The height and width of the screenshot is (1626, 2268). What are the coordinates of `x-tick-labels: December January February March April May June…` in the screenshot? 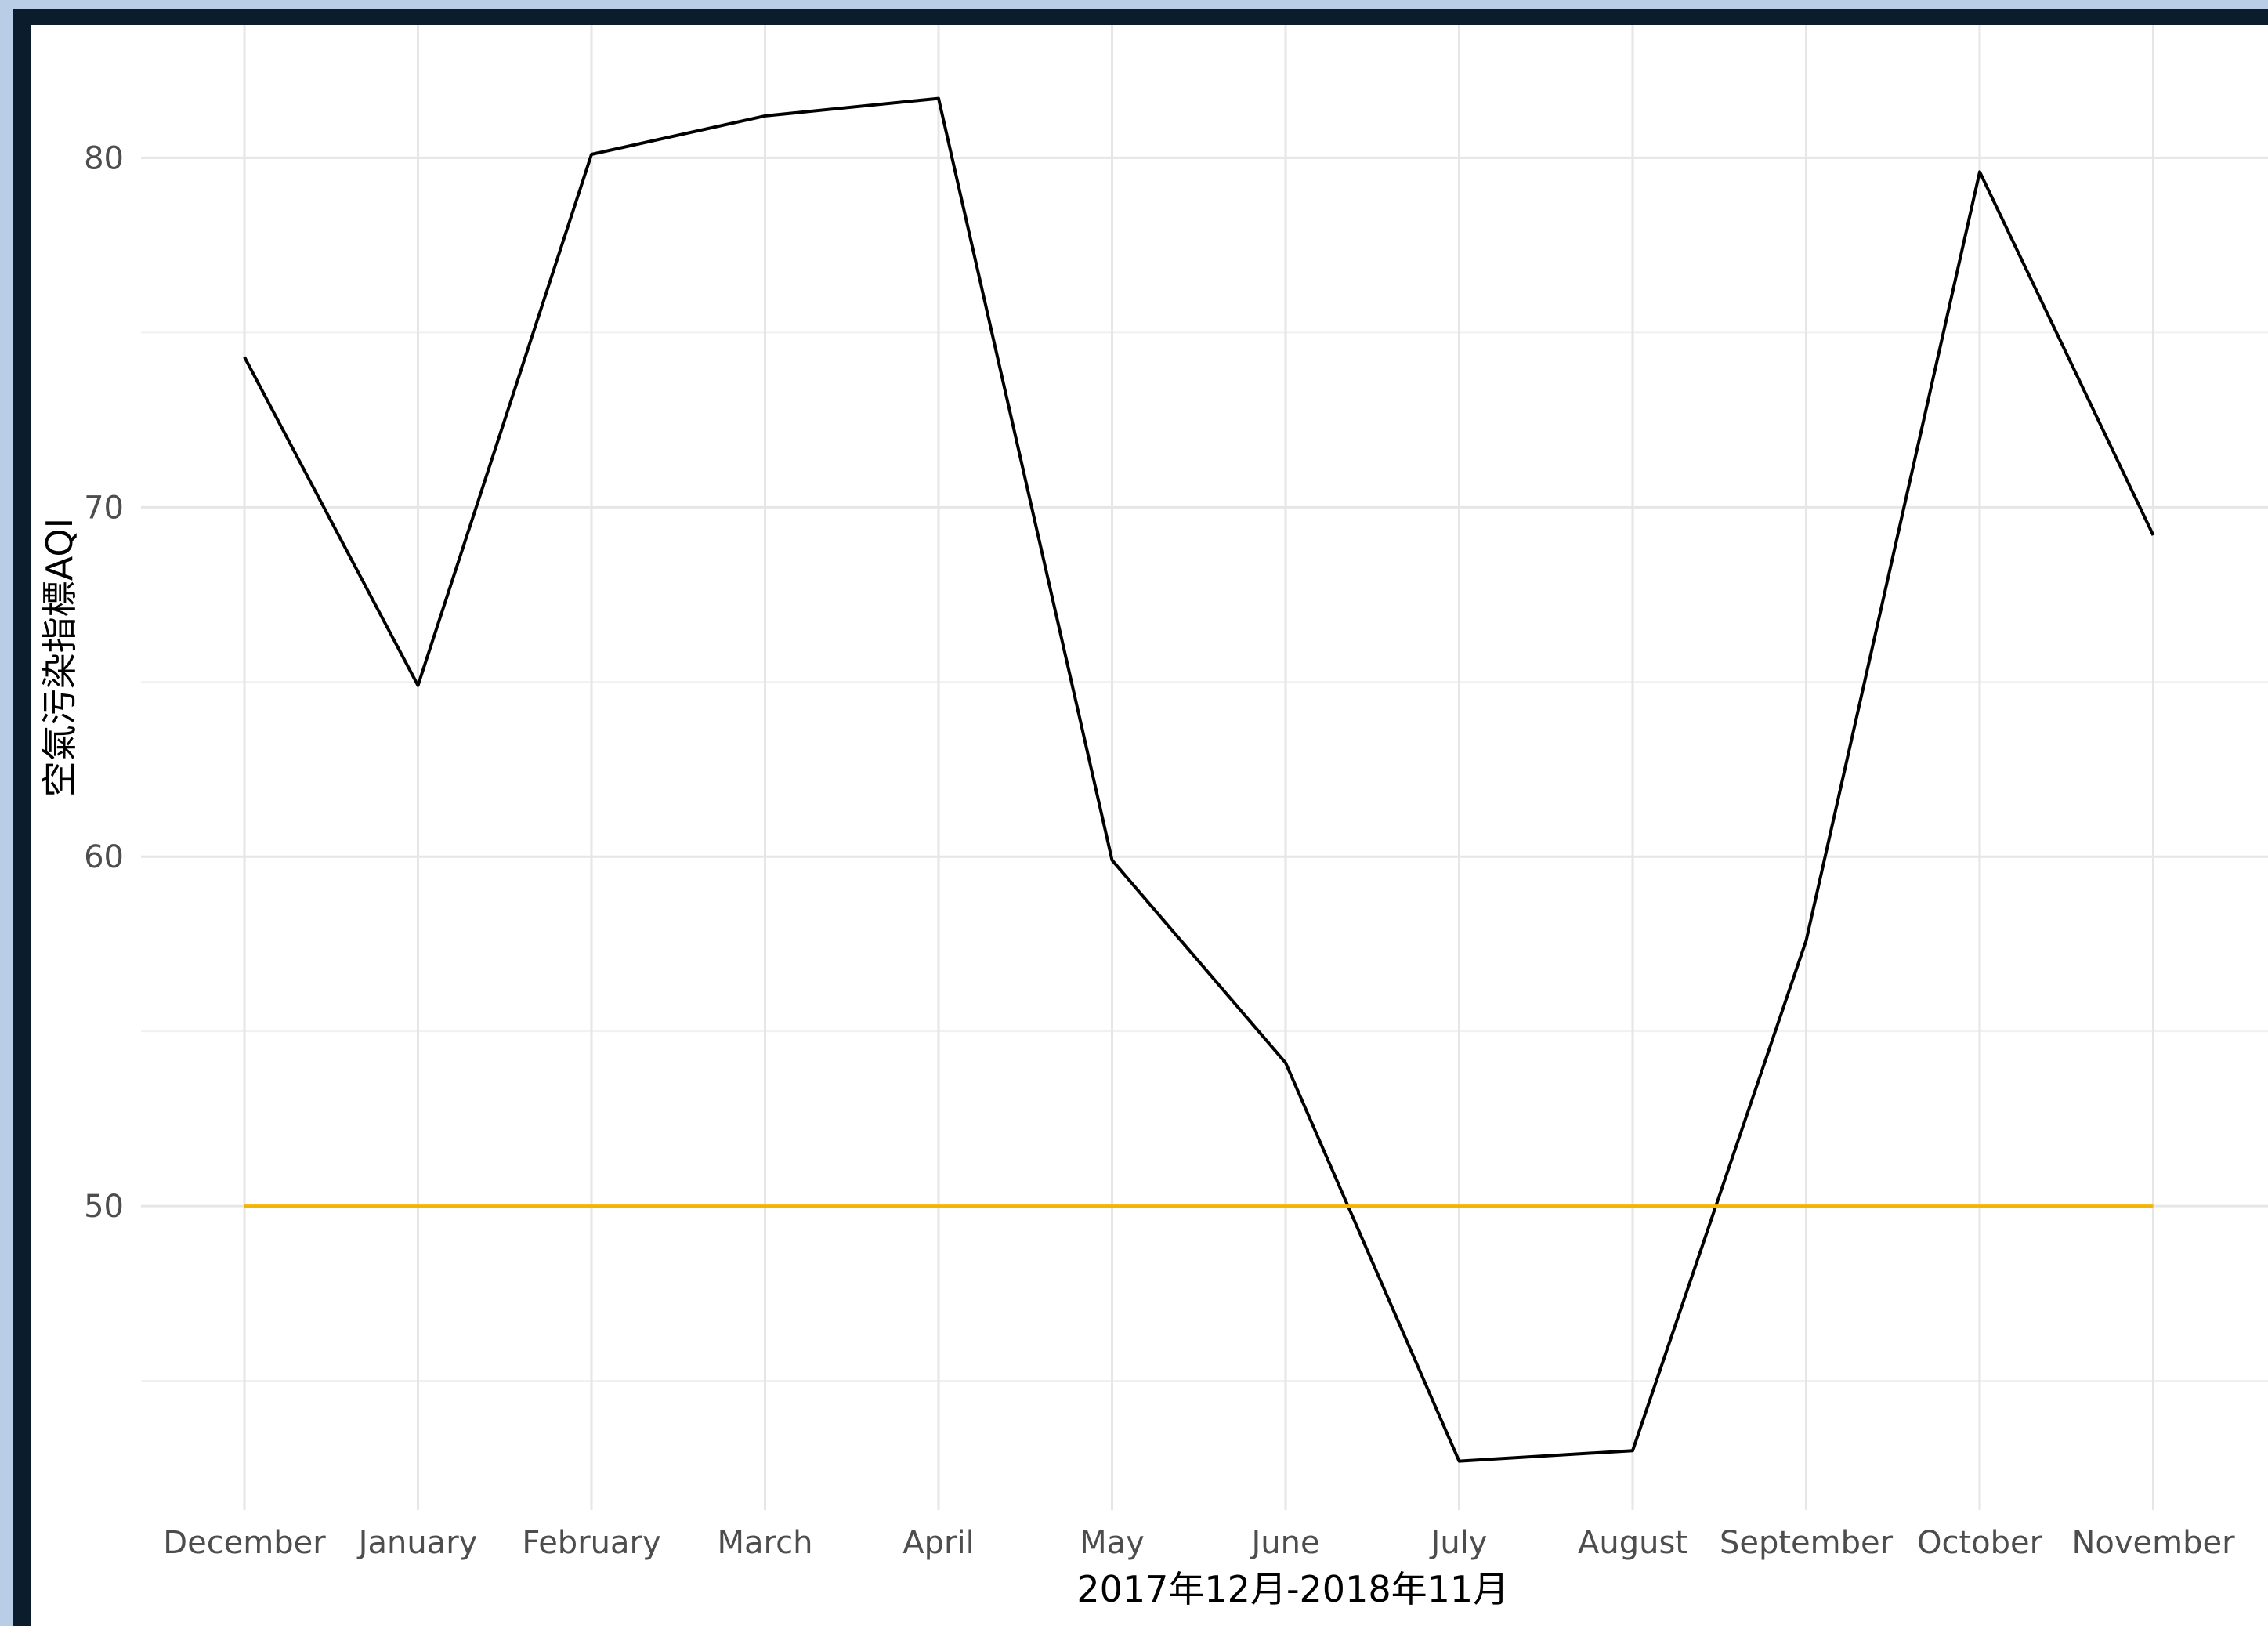 It's located at (1199, 1543).